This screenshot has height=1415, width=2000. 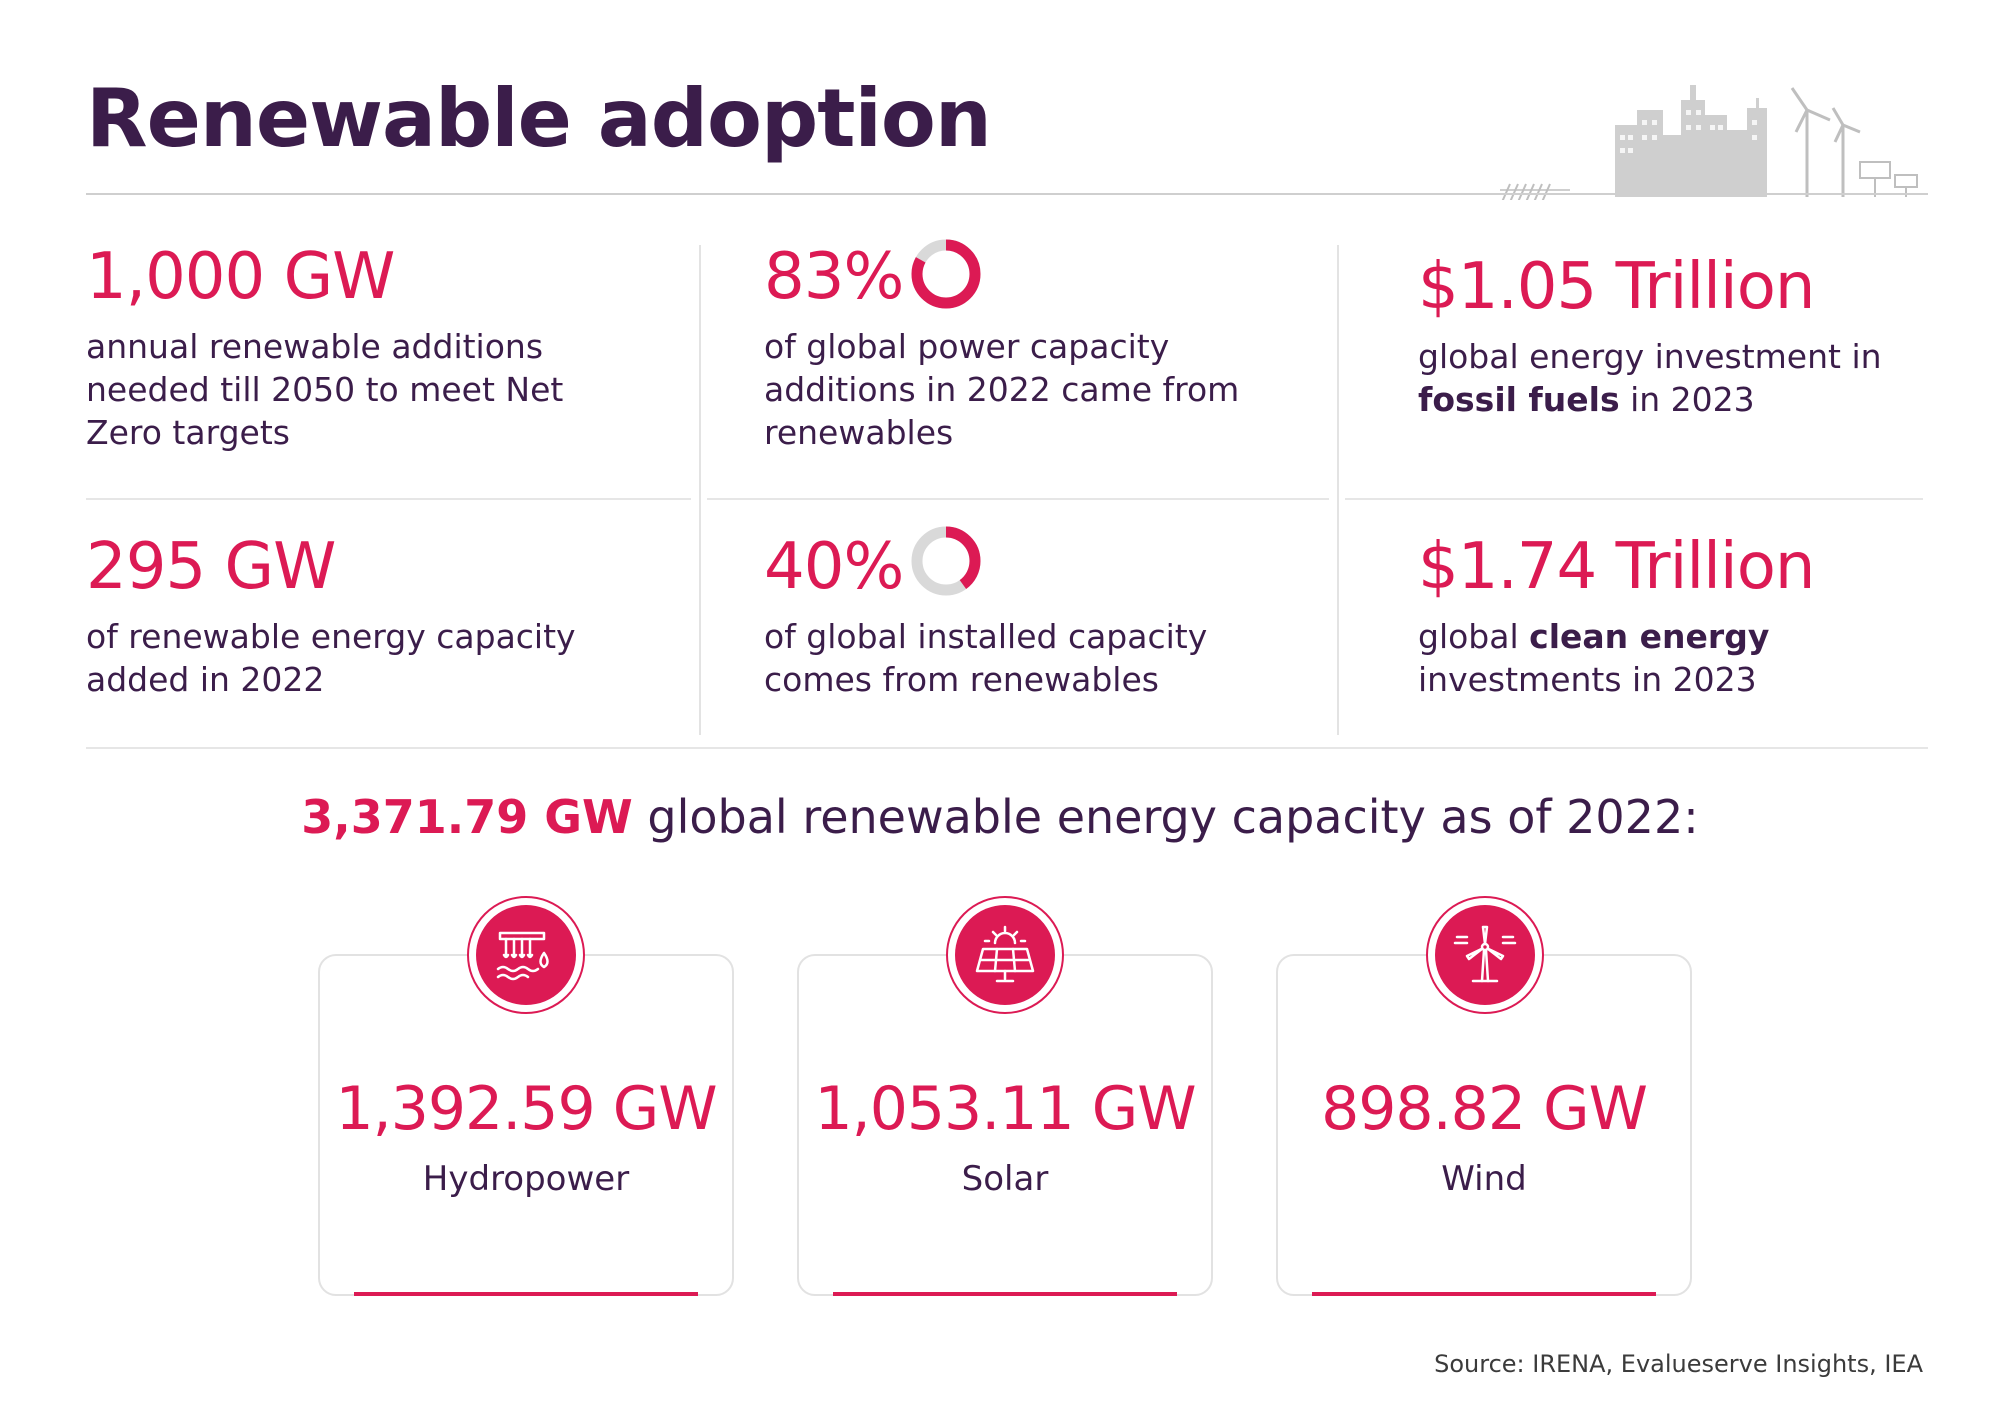 I want to click on stat-value: 83%, so click(x=834, y=277).